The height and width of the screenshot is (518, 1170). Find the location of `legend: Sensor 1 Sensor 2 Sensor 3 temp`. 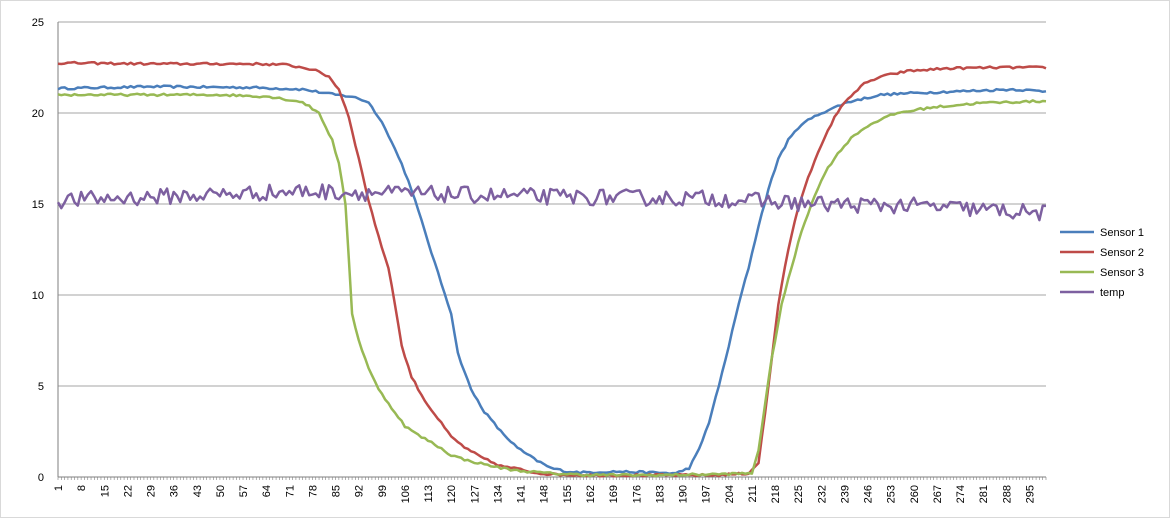

legend: Sensor 1 Sensor 2 Sensor 3 temp is located at coordinates (1102, 263).